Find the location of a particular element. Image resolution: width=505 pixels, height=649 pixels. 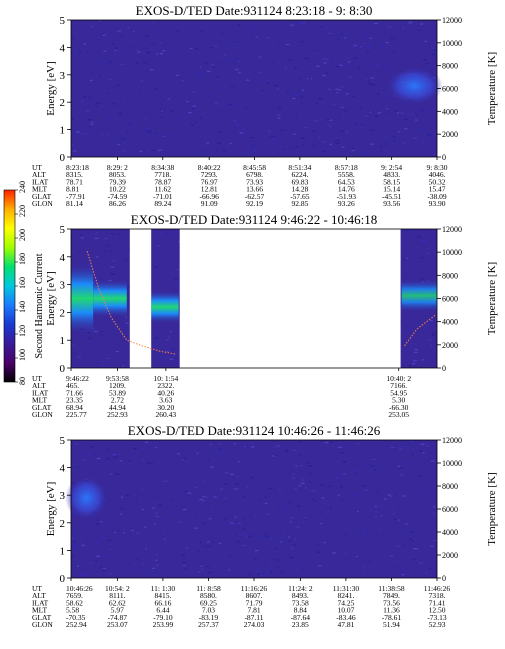

y-tick-label: 2 is located at coordinates (63, 524).